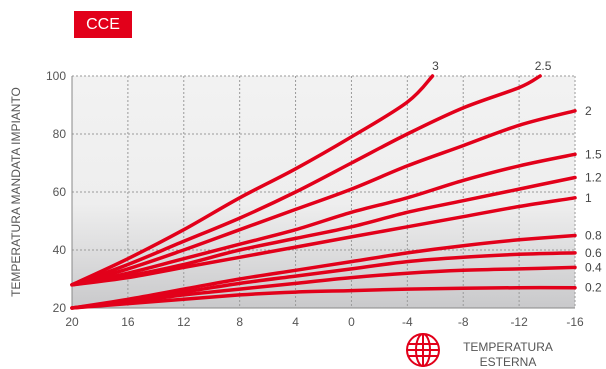  I want to click on x-tick-label: 0, so click(351, 322).